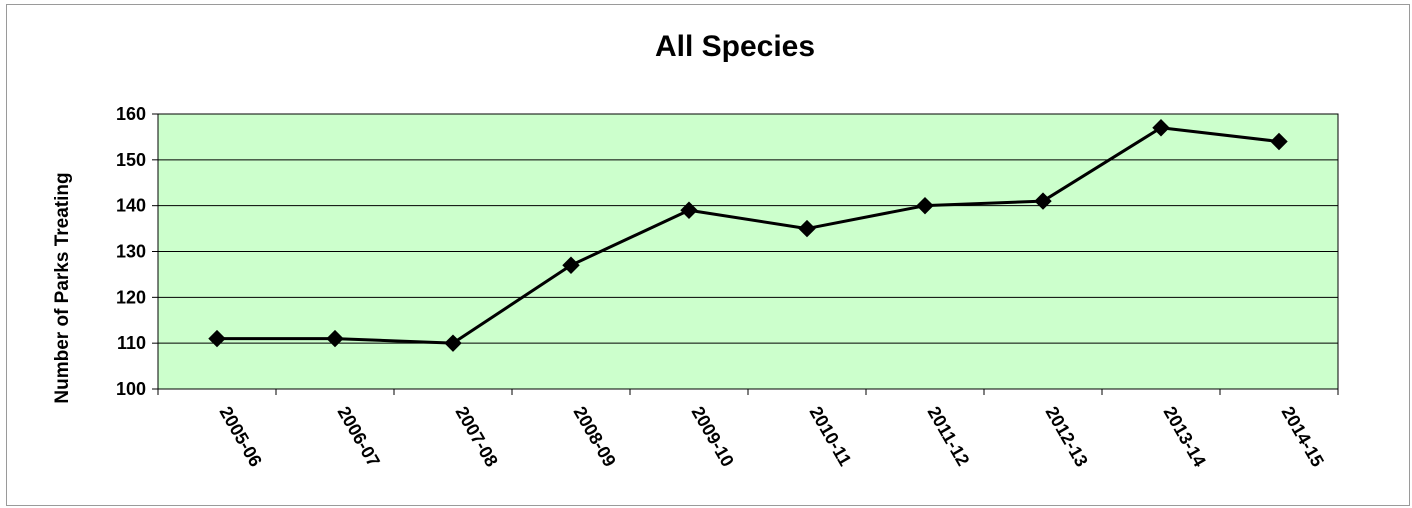 This screenshot has width=1412, height=508. What do you see at coordinates (477, 436) in the screenshot?
I see `x-tick-label: 2007-08` at bounding box center [477, 436].